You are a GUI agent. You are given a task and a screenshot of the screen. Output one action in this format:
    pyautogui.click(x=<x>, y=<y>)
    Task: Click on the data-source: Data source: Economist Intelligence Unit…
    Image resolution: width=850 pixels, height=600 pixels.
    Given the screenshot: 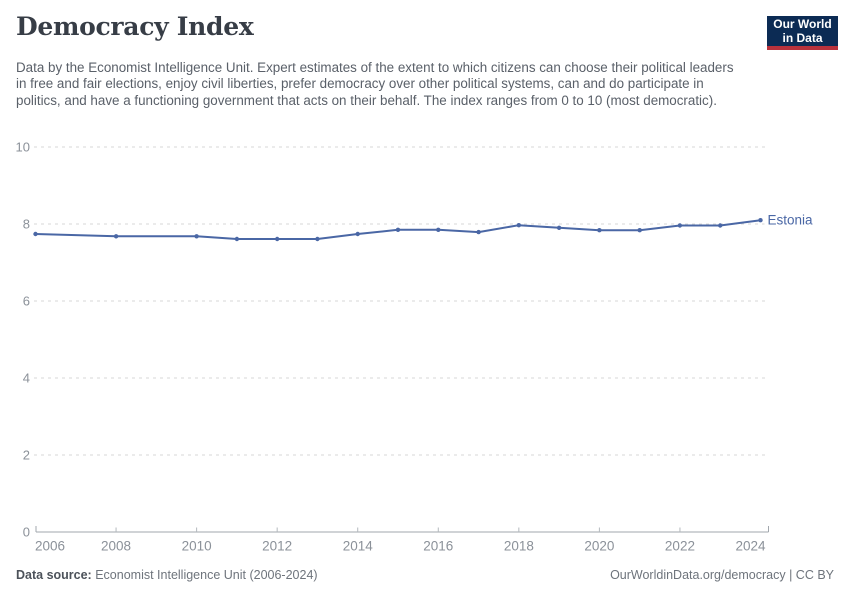 What is the action you would take?
    pyautogui.click(x=167, y=575)
    